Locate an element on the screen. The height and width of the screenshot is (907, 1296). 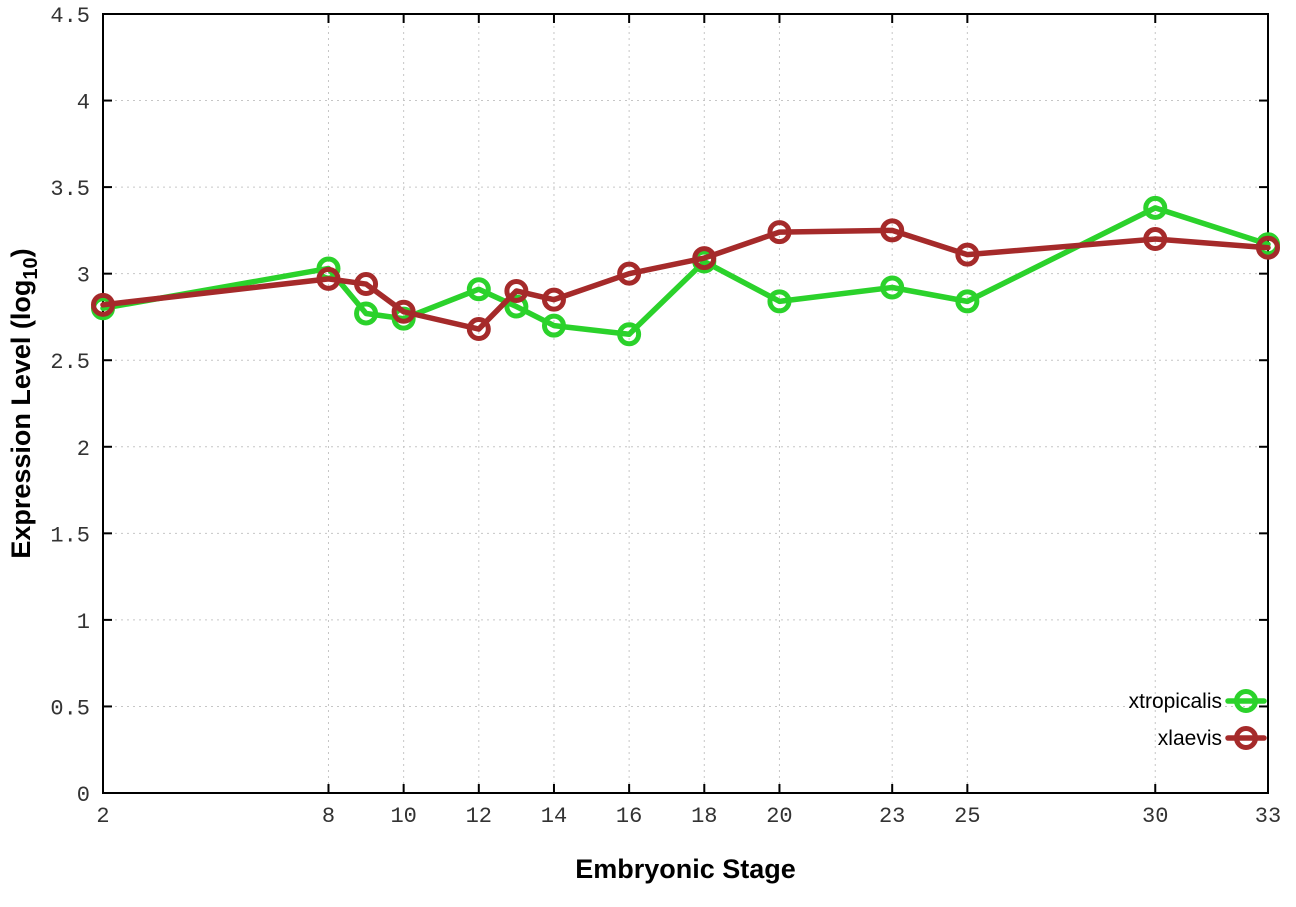
legend-item-xtropicalis: xtropicalis is located at coordinates (1198, 701).